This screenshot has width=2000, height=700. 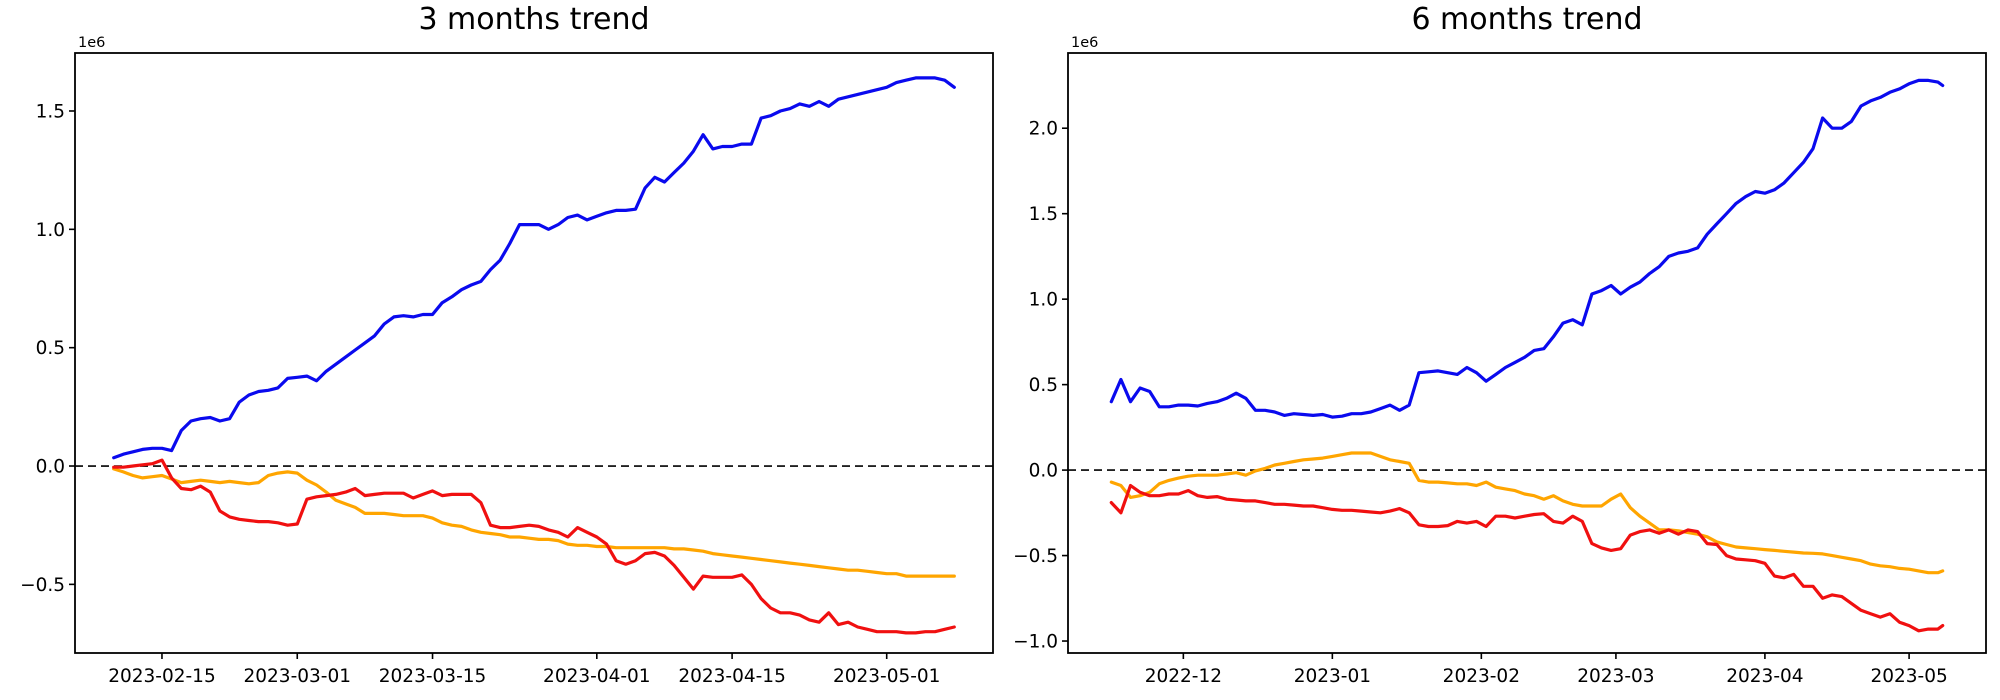 What do you see at coordinates (1035, 642) in the screenshot?
I see `y-tick-label: −1.0` at bounding box center [1035, 642].